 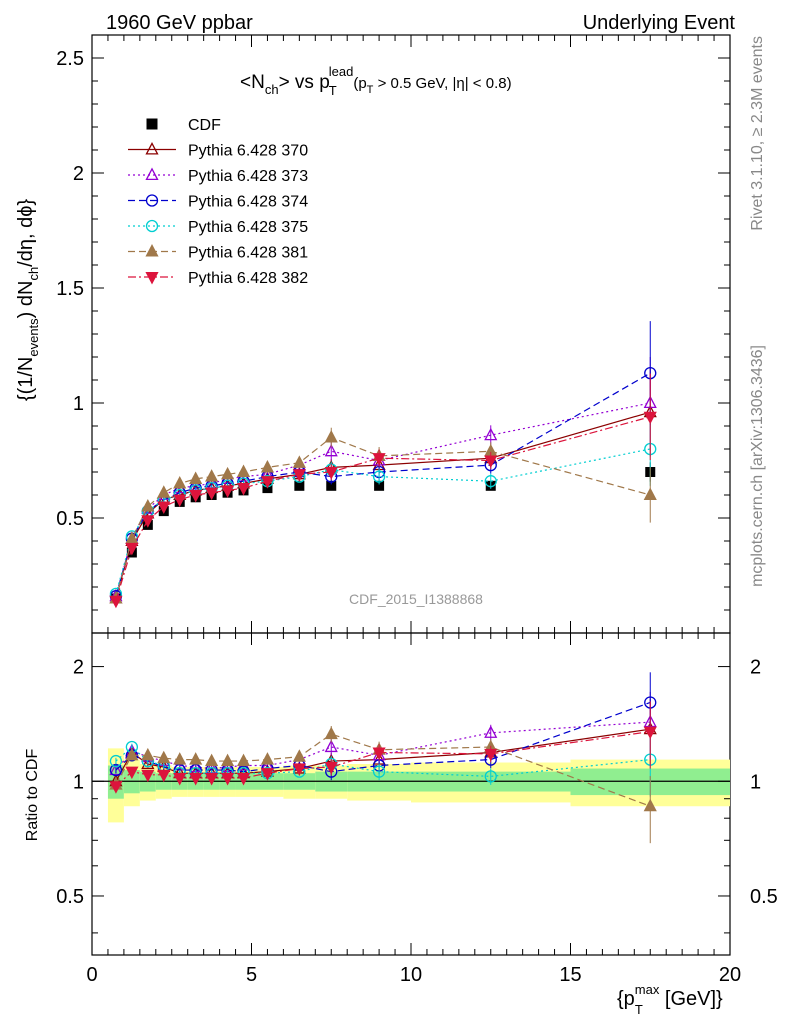 What do you see at coordinates (28, 300) in the screenshot?
I see `y-axis-label: {(1/Nevents) dNch/dη, dϕ}` at bounding box center [28, 300].